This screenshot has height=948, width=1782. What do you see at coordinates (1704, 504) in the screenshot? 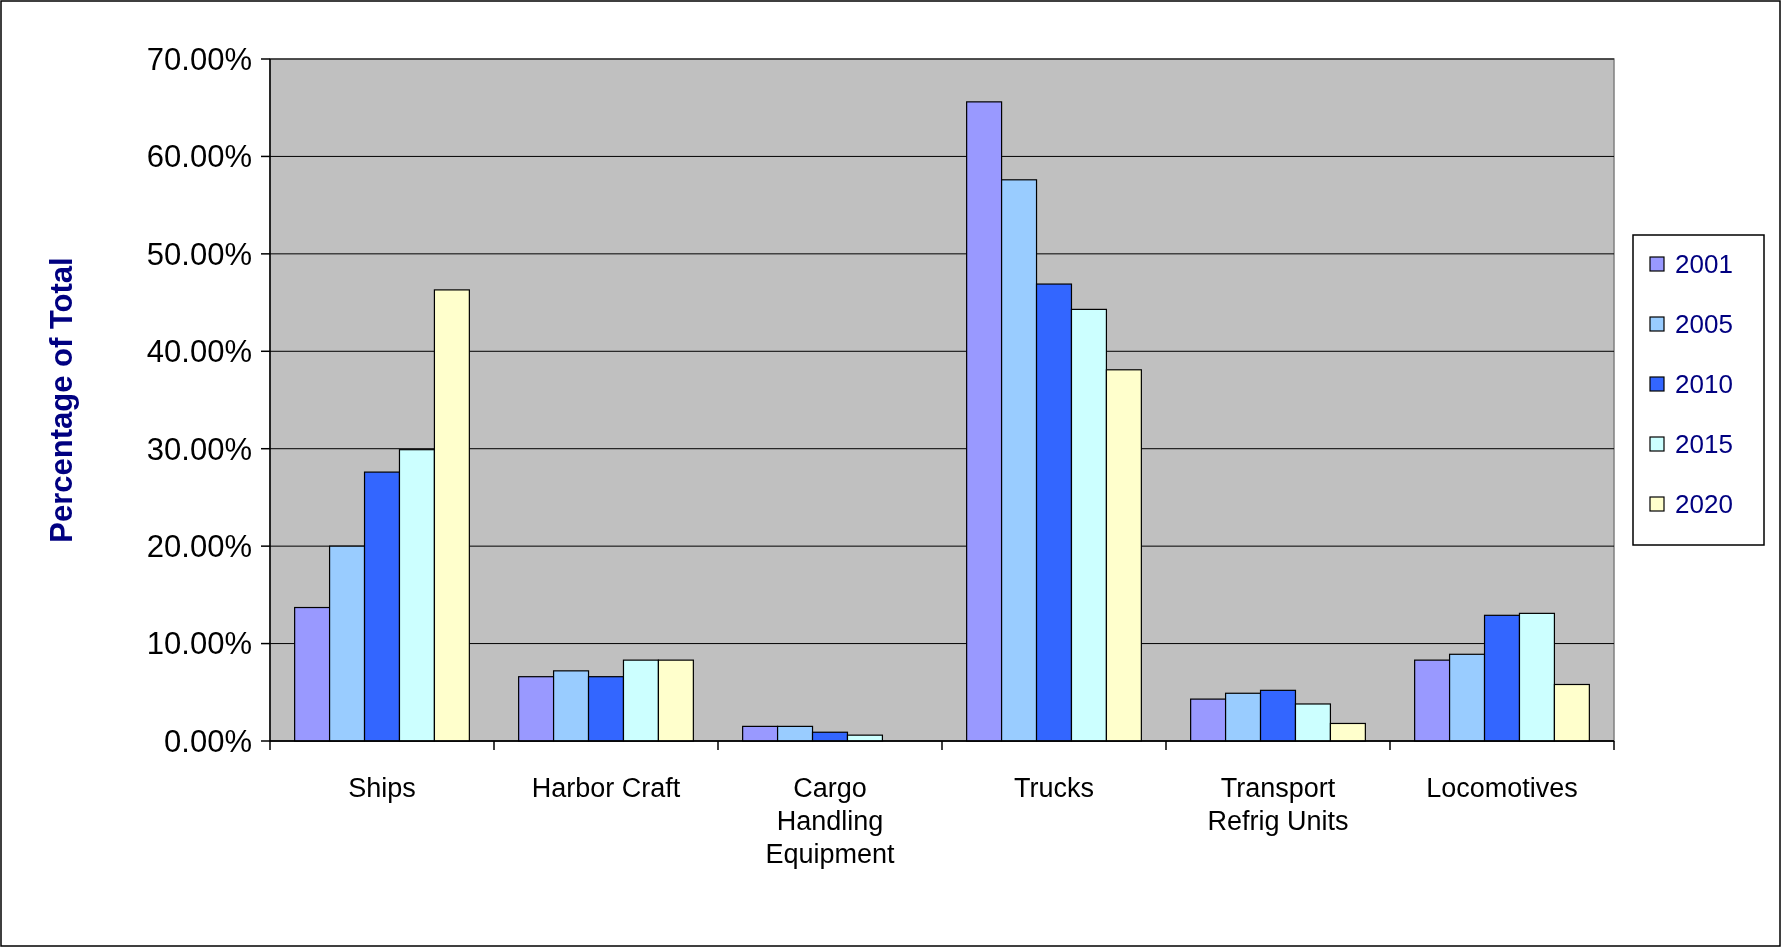
I see `legend-label: 2020` at bounding box center [1704, 504].